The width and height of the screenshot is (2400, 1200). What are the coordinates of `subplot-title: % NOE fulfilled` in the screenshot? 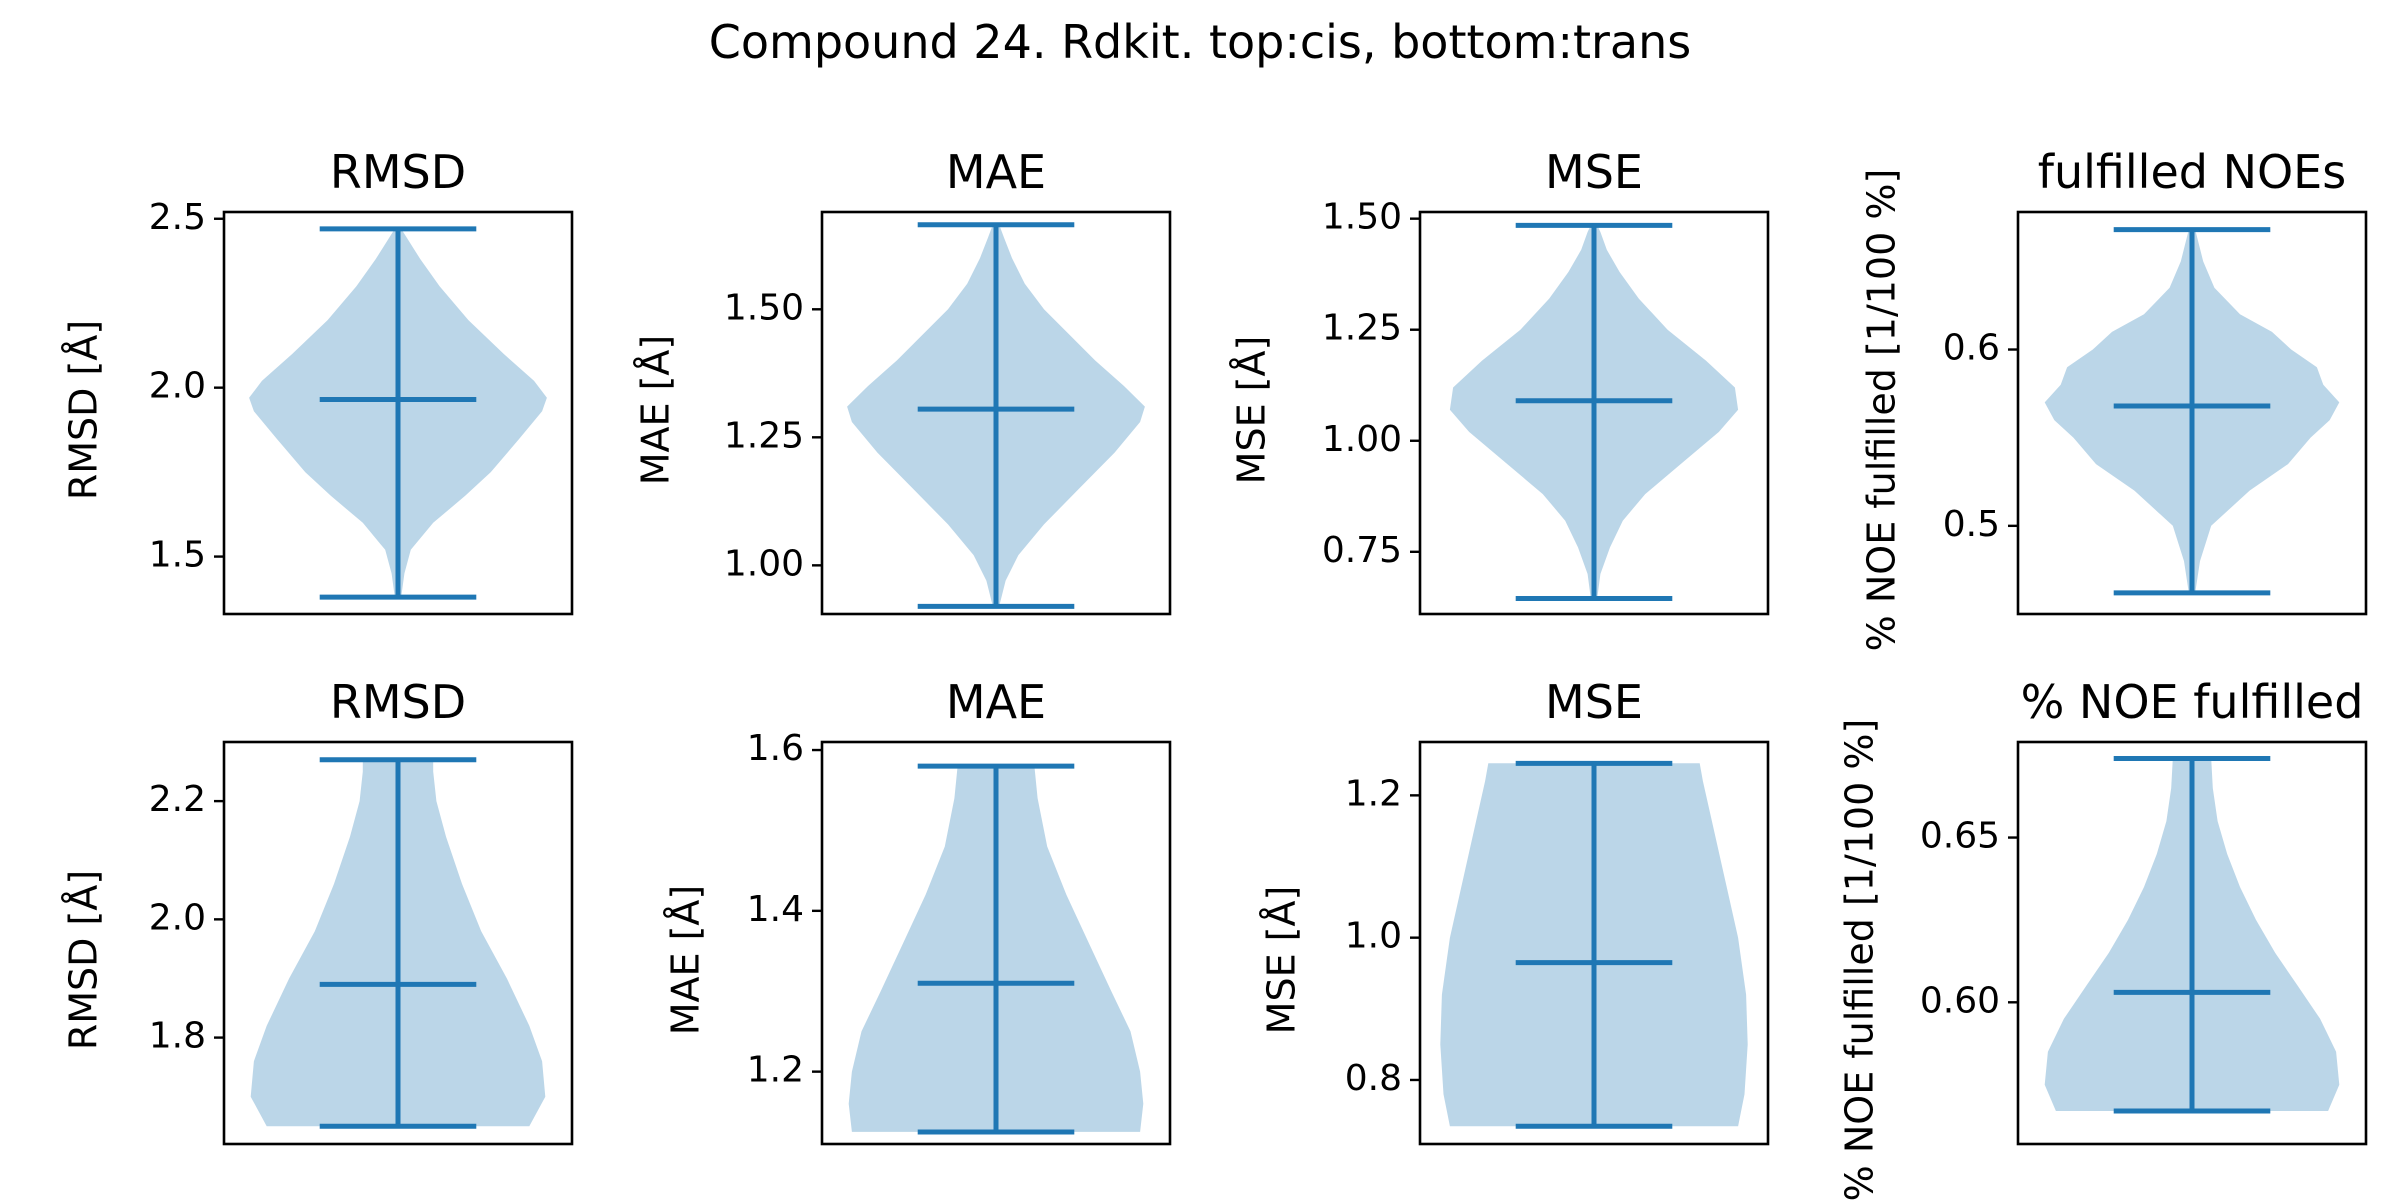 It's located at (2192, 702).